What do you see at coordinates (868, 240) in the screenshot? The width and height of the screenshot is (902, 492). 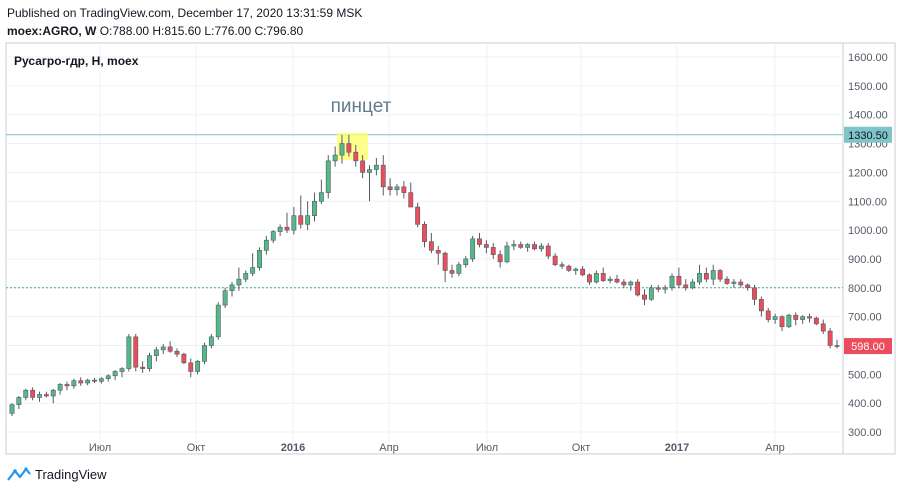 I see `price-labels: 1330.50 598.00` at bounding box center [868, 240].